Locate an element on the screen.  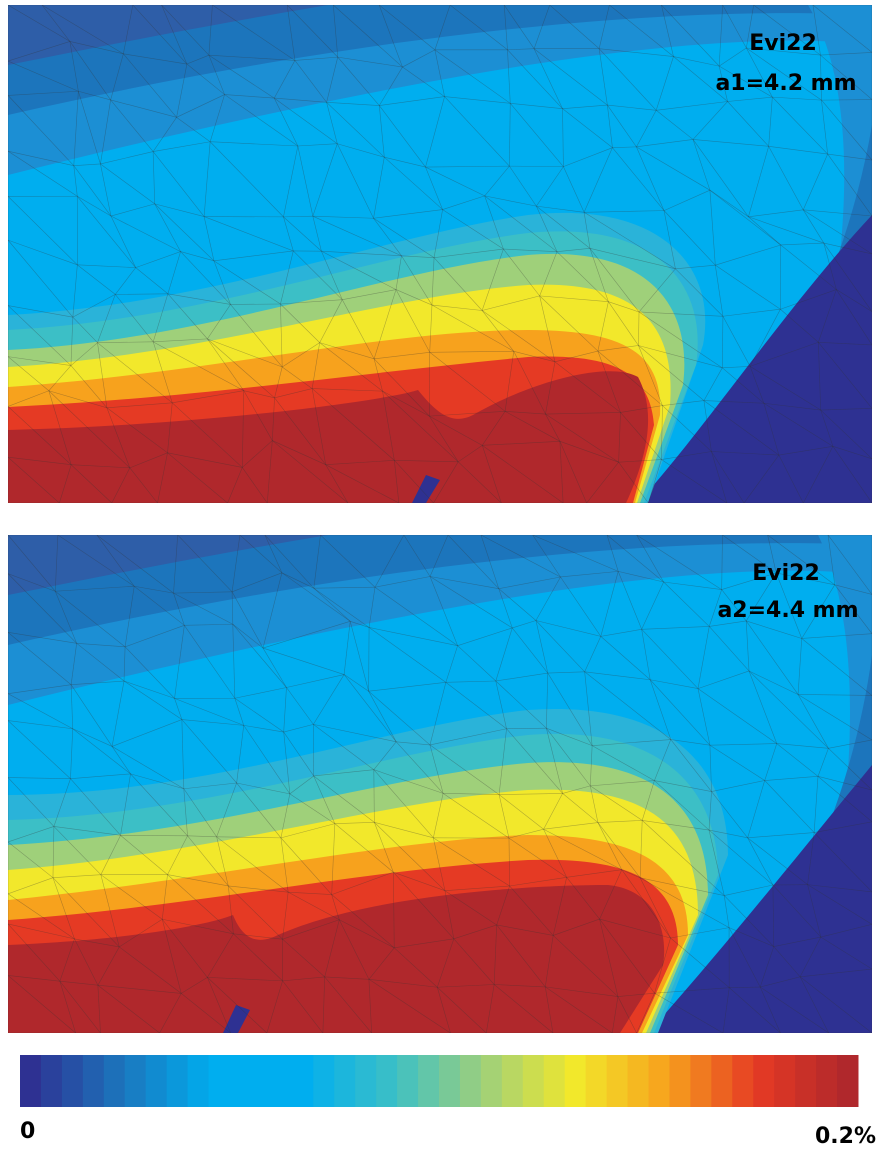
panel-label: a1=4.2 mm is located at coordinates (785, 83).